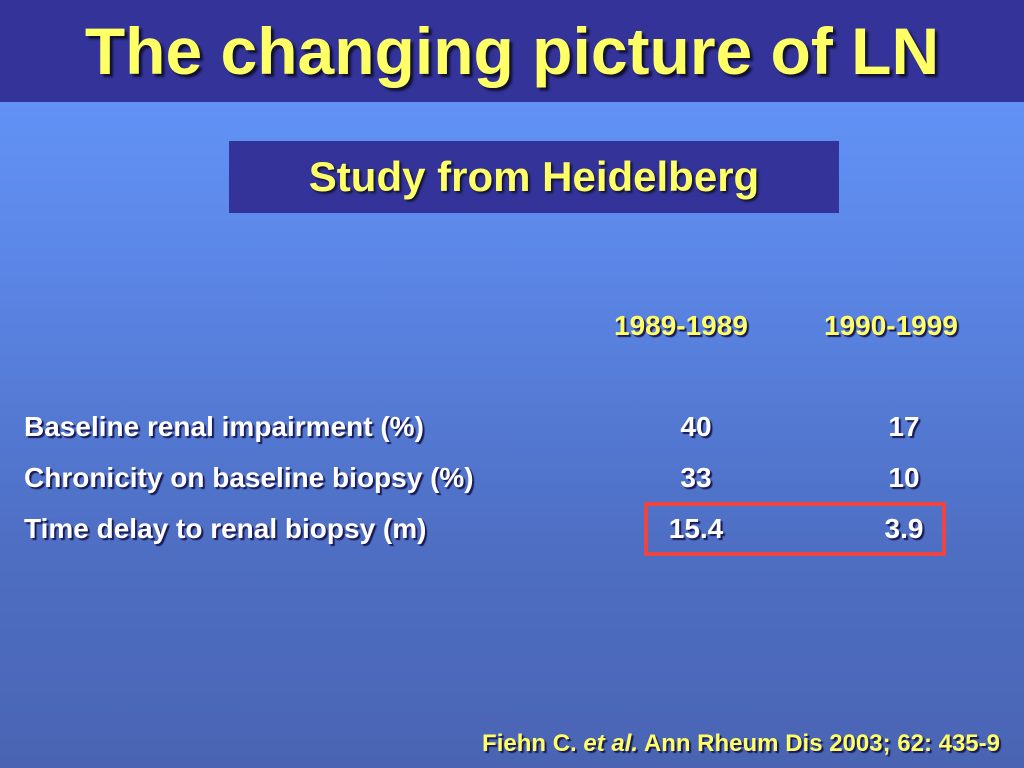 The height and width of the screenshot is (768, 1024). What do you see at coordinates (225, 528) in the screenshot?
I see `row-label-time-delay-to-biopsy: Time delay to renal biopsy (m)` at bounding box center [225, 528].